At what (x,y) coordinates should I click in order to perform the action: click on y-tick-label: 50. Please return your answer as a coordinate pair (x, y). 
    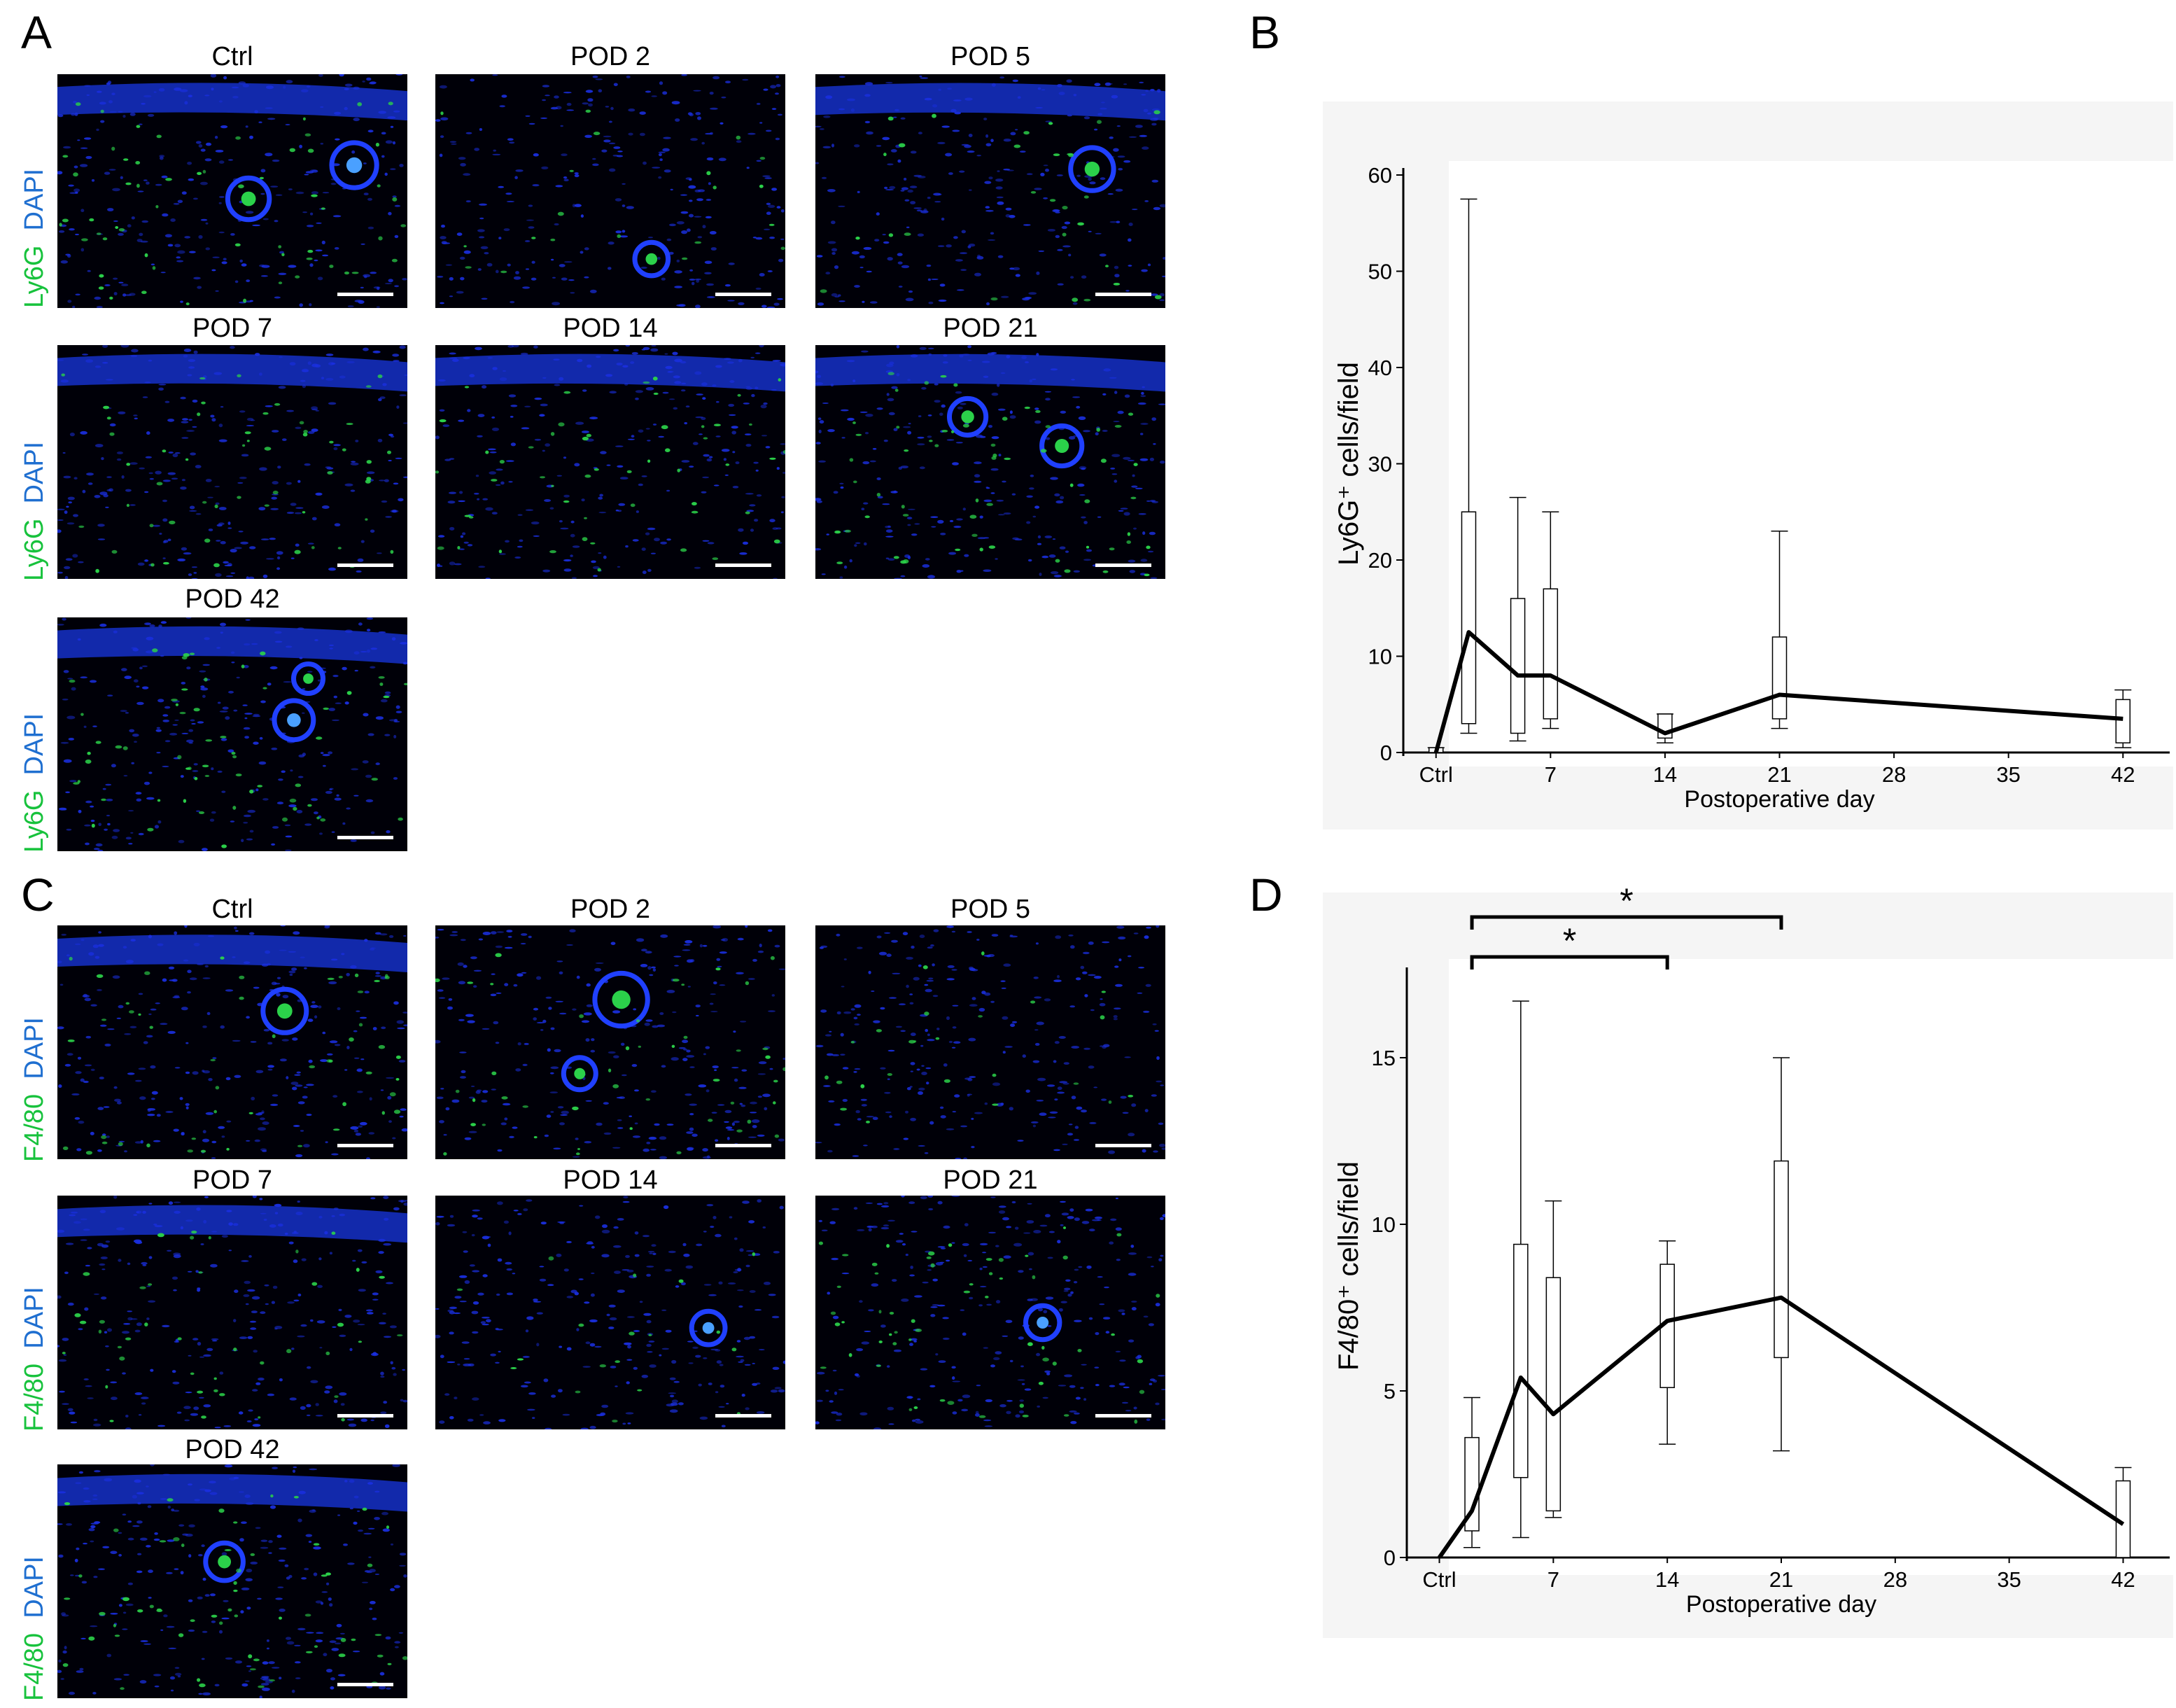
    Looking at the image, I should click on (1380, 272).